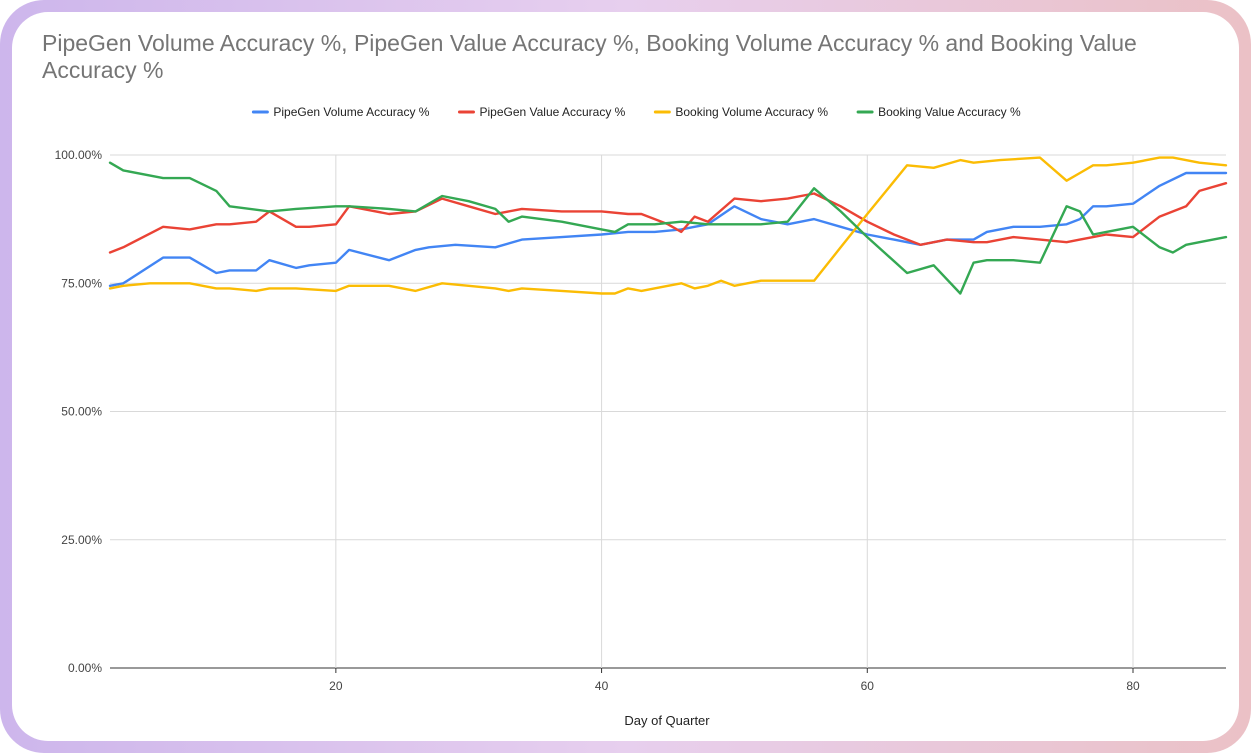 The width and height of the screenshot is (1251, 753). Describe the element at coordinates (949, 112) in the screenshot. I see `legend-label: Booking Value Accuracy %` at that location.